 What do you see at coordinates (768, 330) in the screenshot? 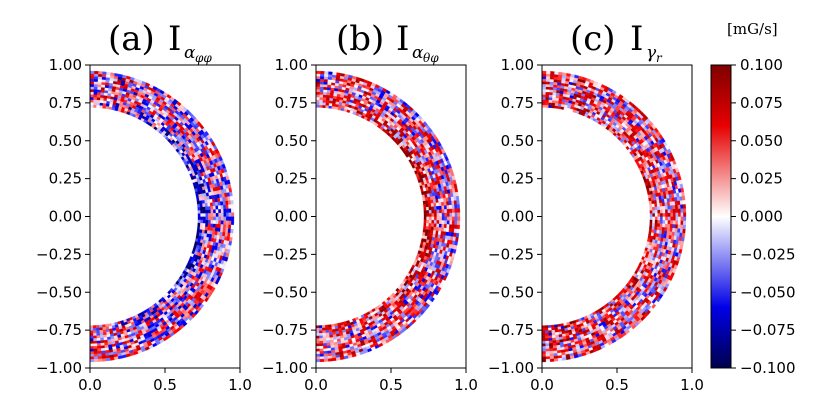
I see `colorbar-tick-label: −0.075` at bounding box center [768, 330].